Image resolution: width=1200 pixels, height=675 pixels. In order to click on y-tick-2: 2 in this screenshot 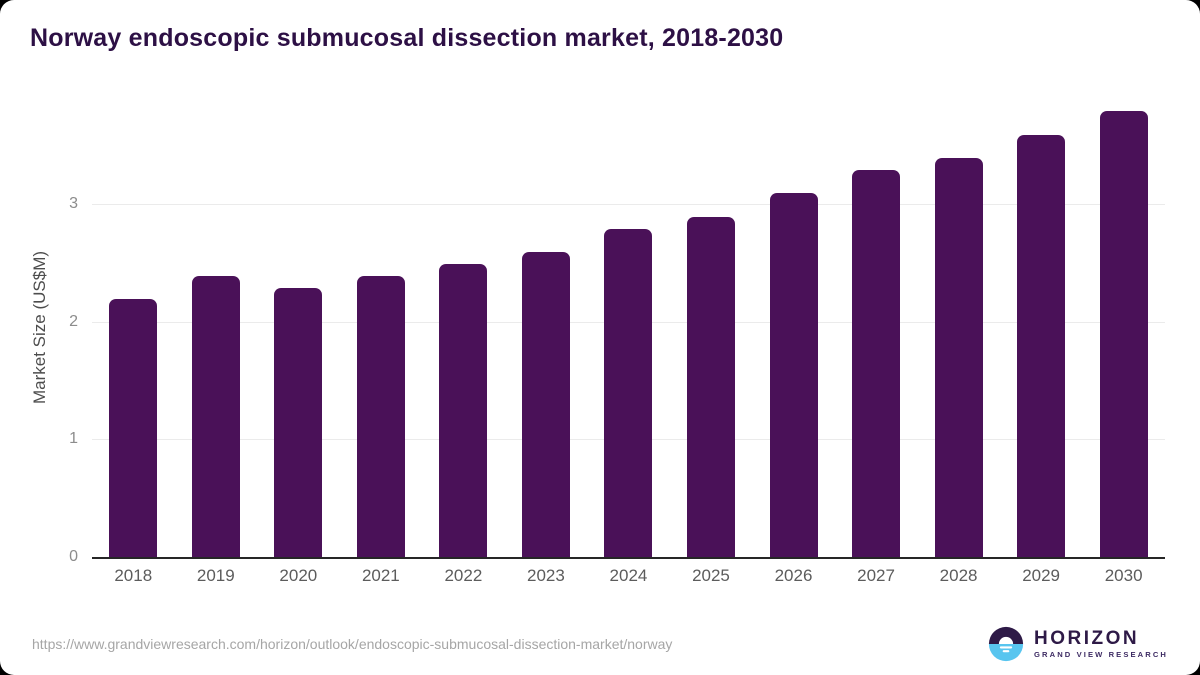, I will do `click(73, 321)`.